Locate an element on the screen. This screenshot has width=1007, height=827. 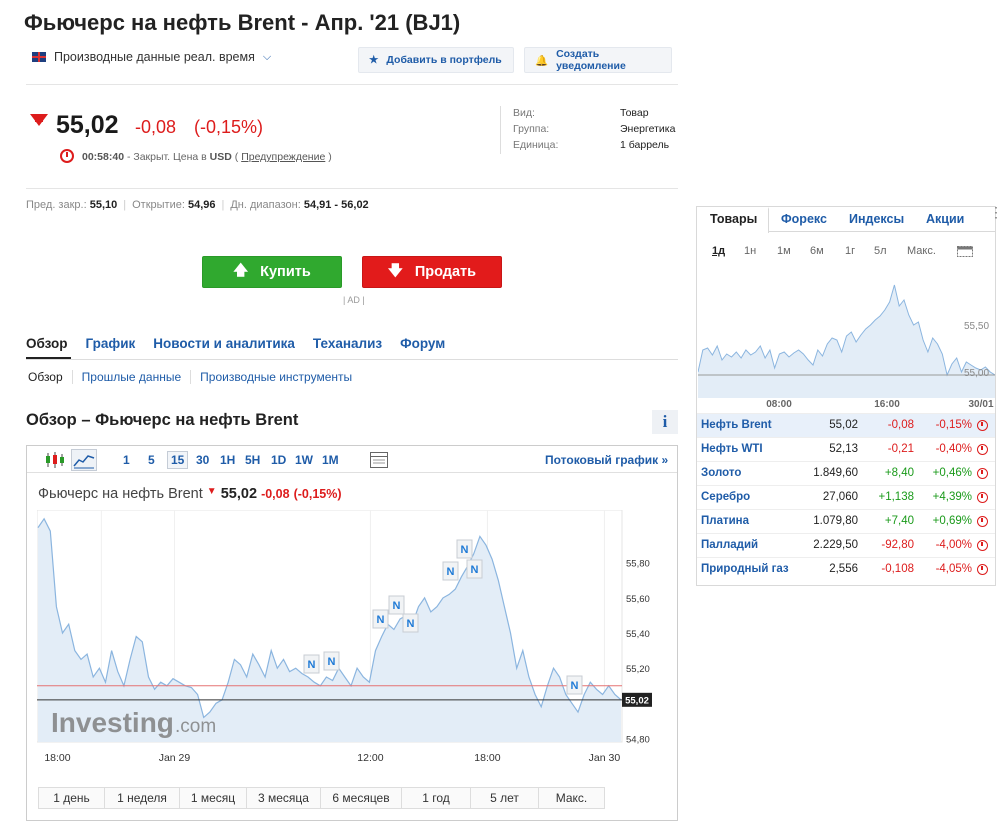
subtab-history: Прошлые данные is located at coordinates (130, 377).